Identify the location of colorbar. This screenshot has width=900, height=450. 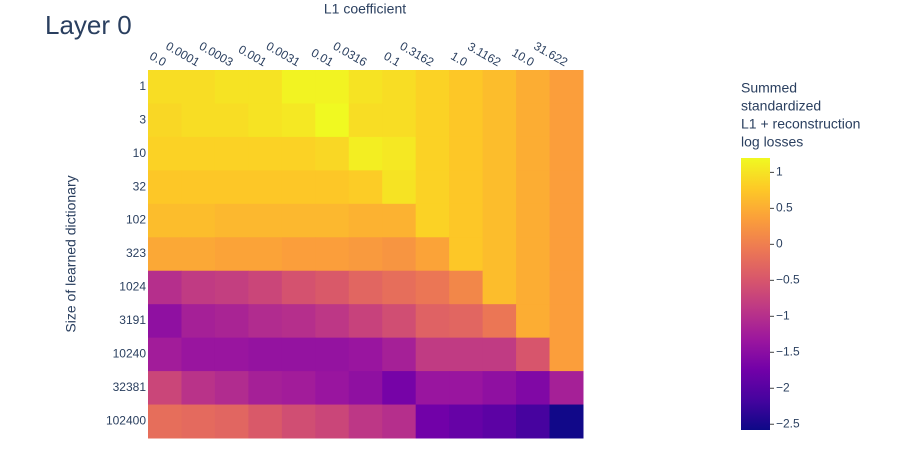
(755, 294).